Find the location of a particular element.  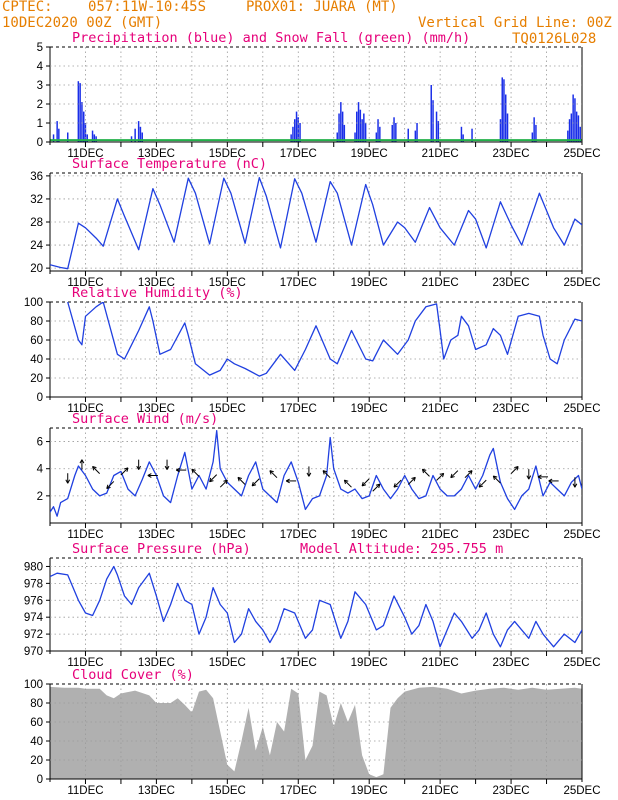

y-tick-label: 5 is located at coordinates (40, 48).